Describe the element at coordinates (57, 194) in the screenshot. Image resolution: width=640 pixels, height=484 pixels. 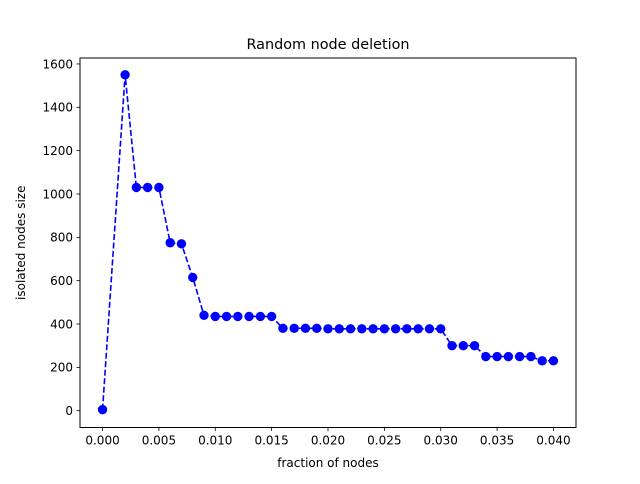
I see `y-tick-label: 1000` at that location.